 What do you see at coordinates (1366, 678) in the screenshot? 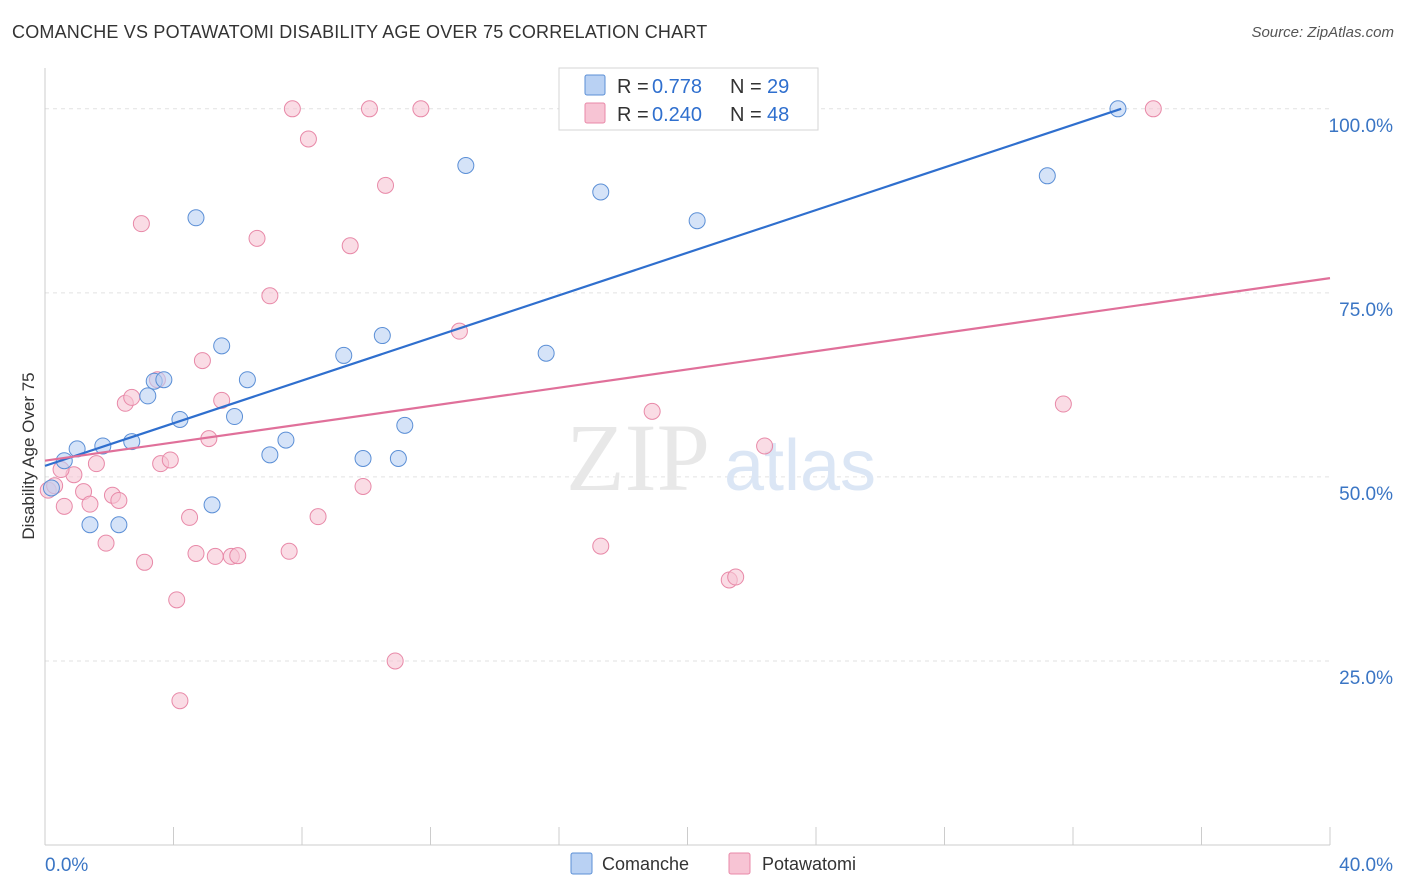
I see `y-tick-label: 25.0%` at bounding box center [1366, 678].